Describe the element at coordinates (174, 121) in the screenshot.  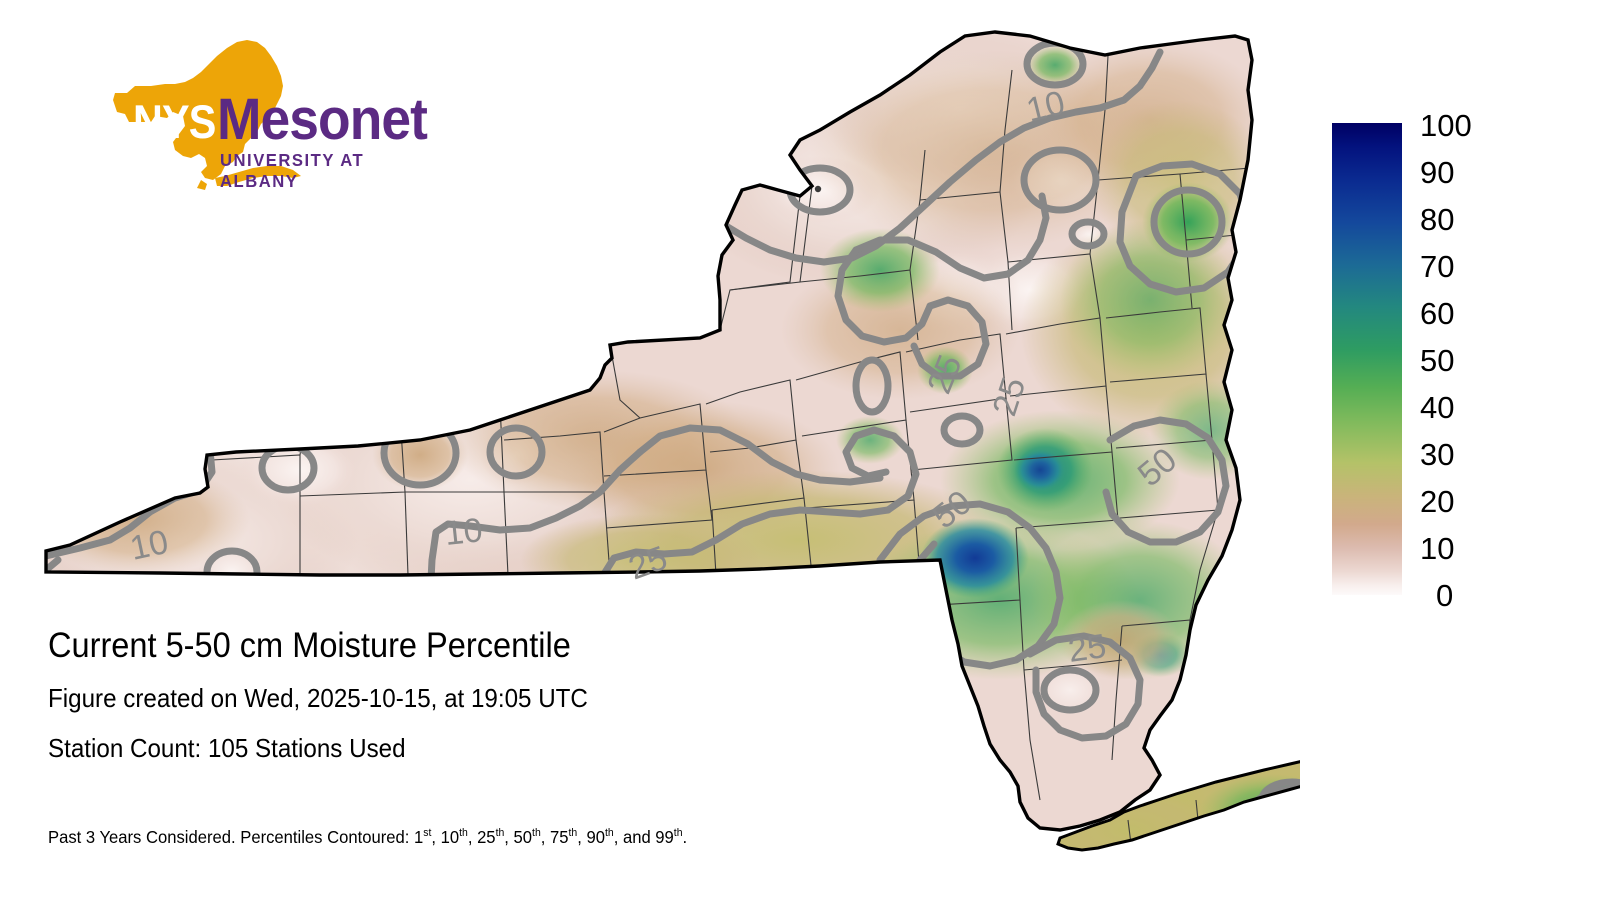
I see `logo-nys-text: NYS` at that location.